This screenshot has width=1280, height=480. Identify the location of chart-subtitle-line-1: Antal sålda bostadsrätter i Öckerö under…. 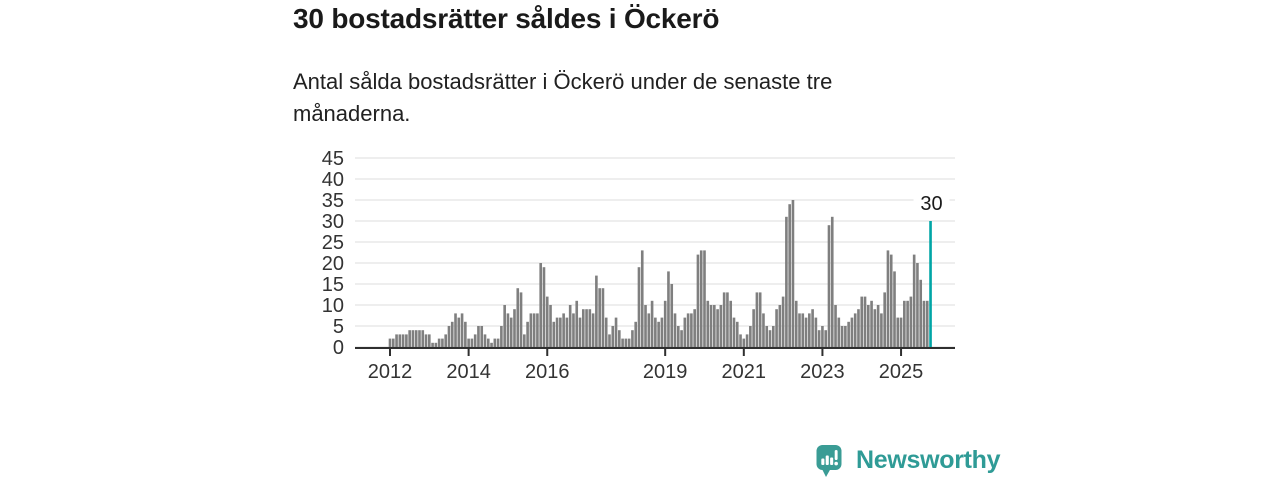
(563, 81).